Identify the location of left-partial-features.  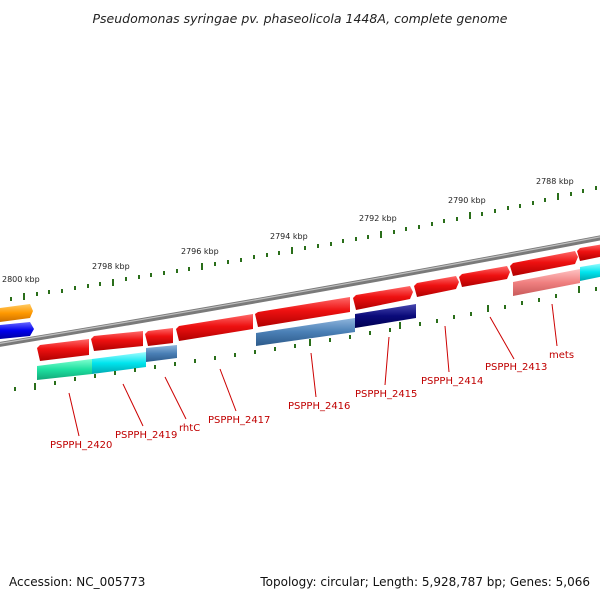
(17, 321).